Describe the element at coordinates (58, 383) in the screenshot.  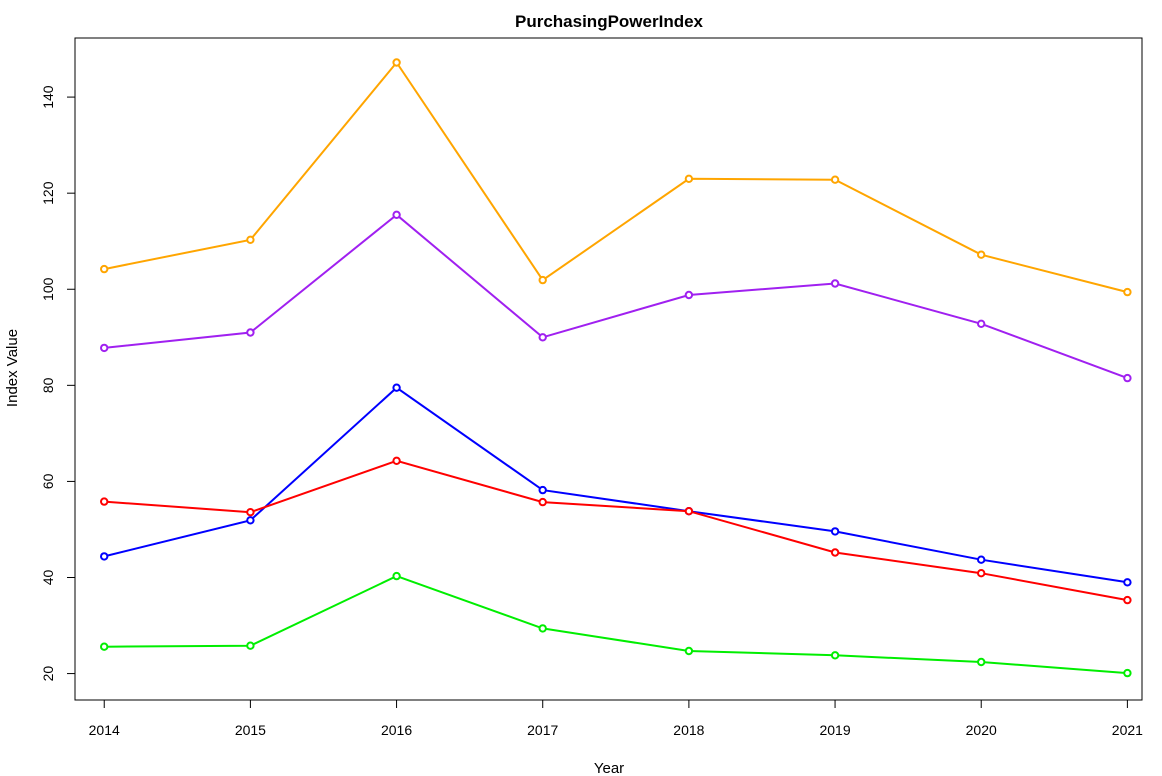
I see `y-axis: 20 40 60 80 100 120 140` at that location.